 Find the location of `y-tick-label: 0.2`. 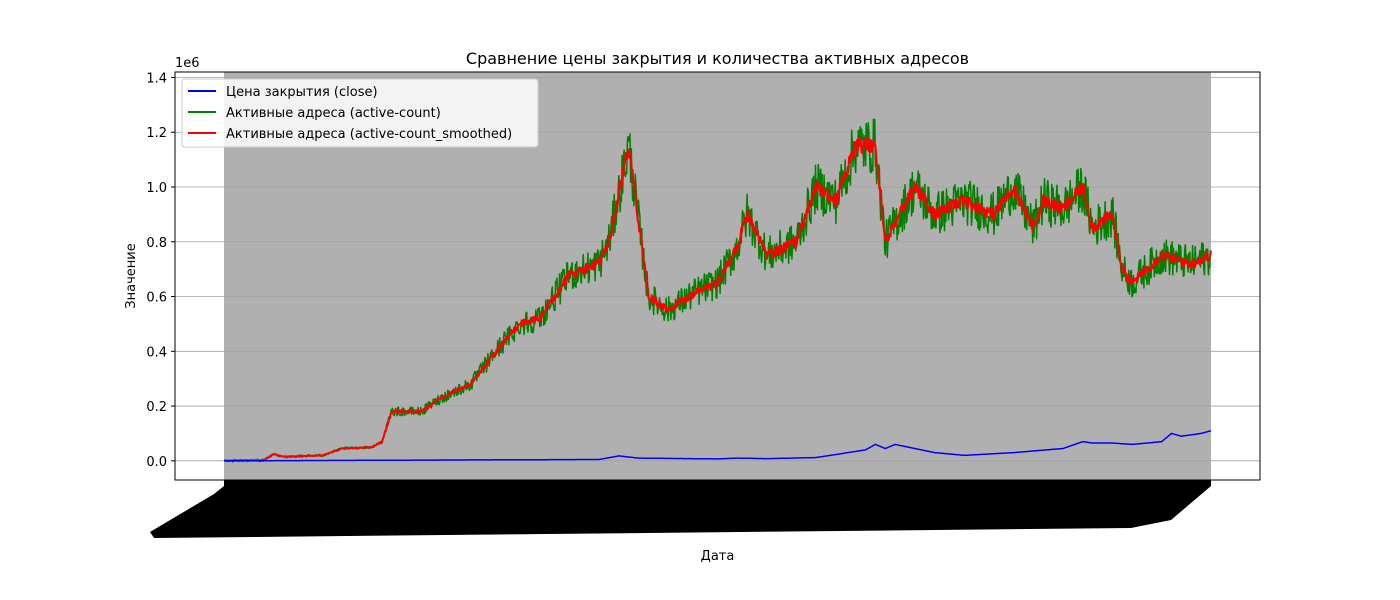

y-tick-label: 0.2 is located at coordinates (156, 407).